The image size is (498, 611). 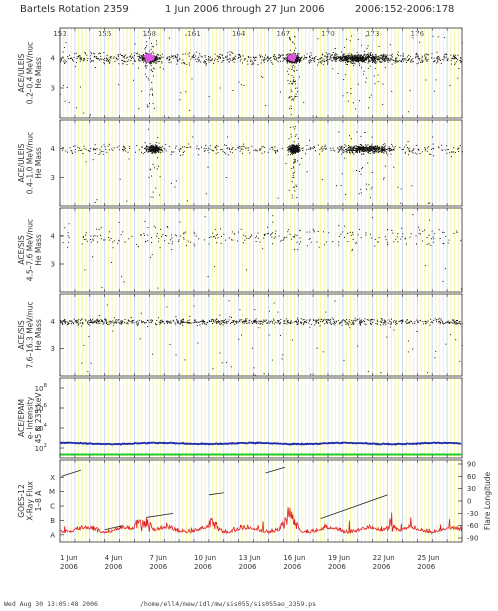 I want to click on figure-date-range: 1 Jun 2006 through 27 Jun 2006, so click(x=245, y=9).